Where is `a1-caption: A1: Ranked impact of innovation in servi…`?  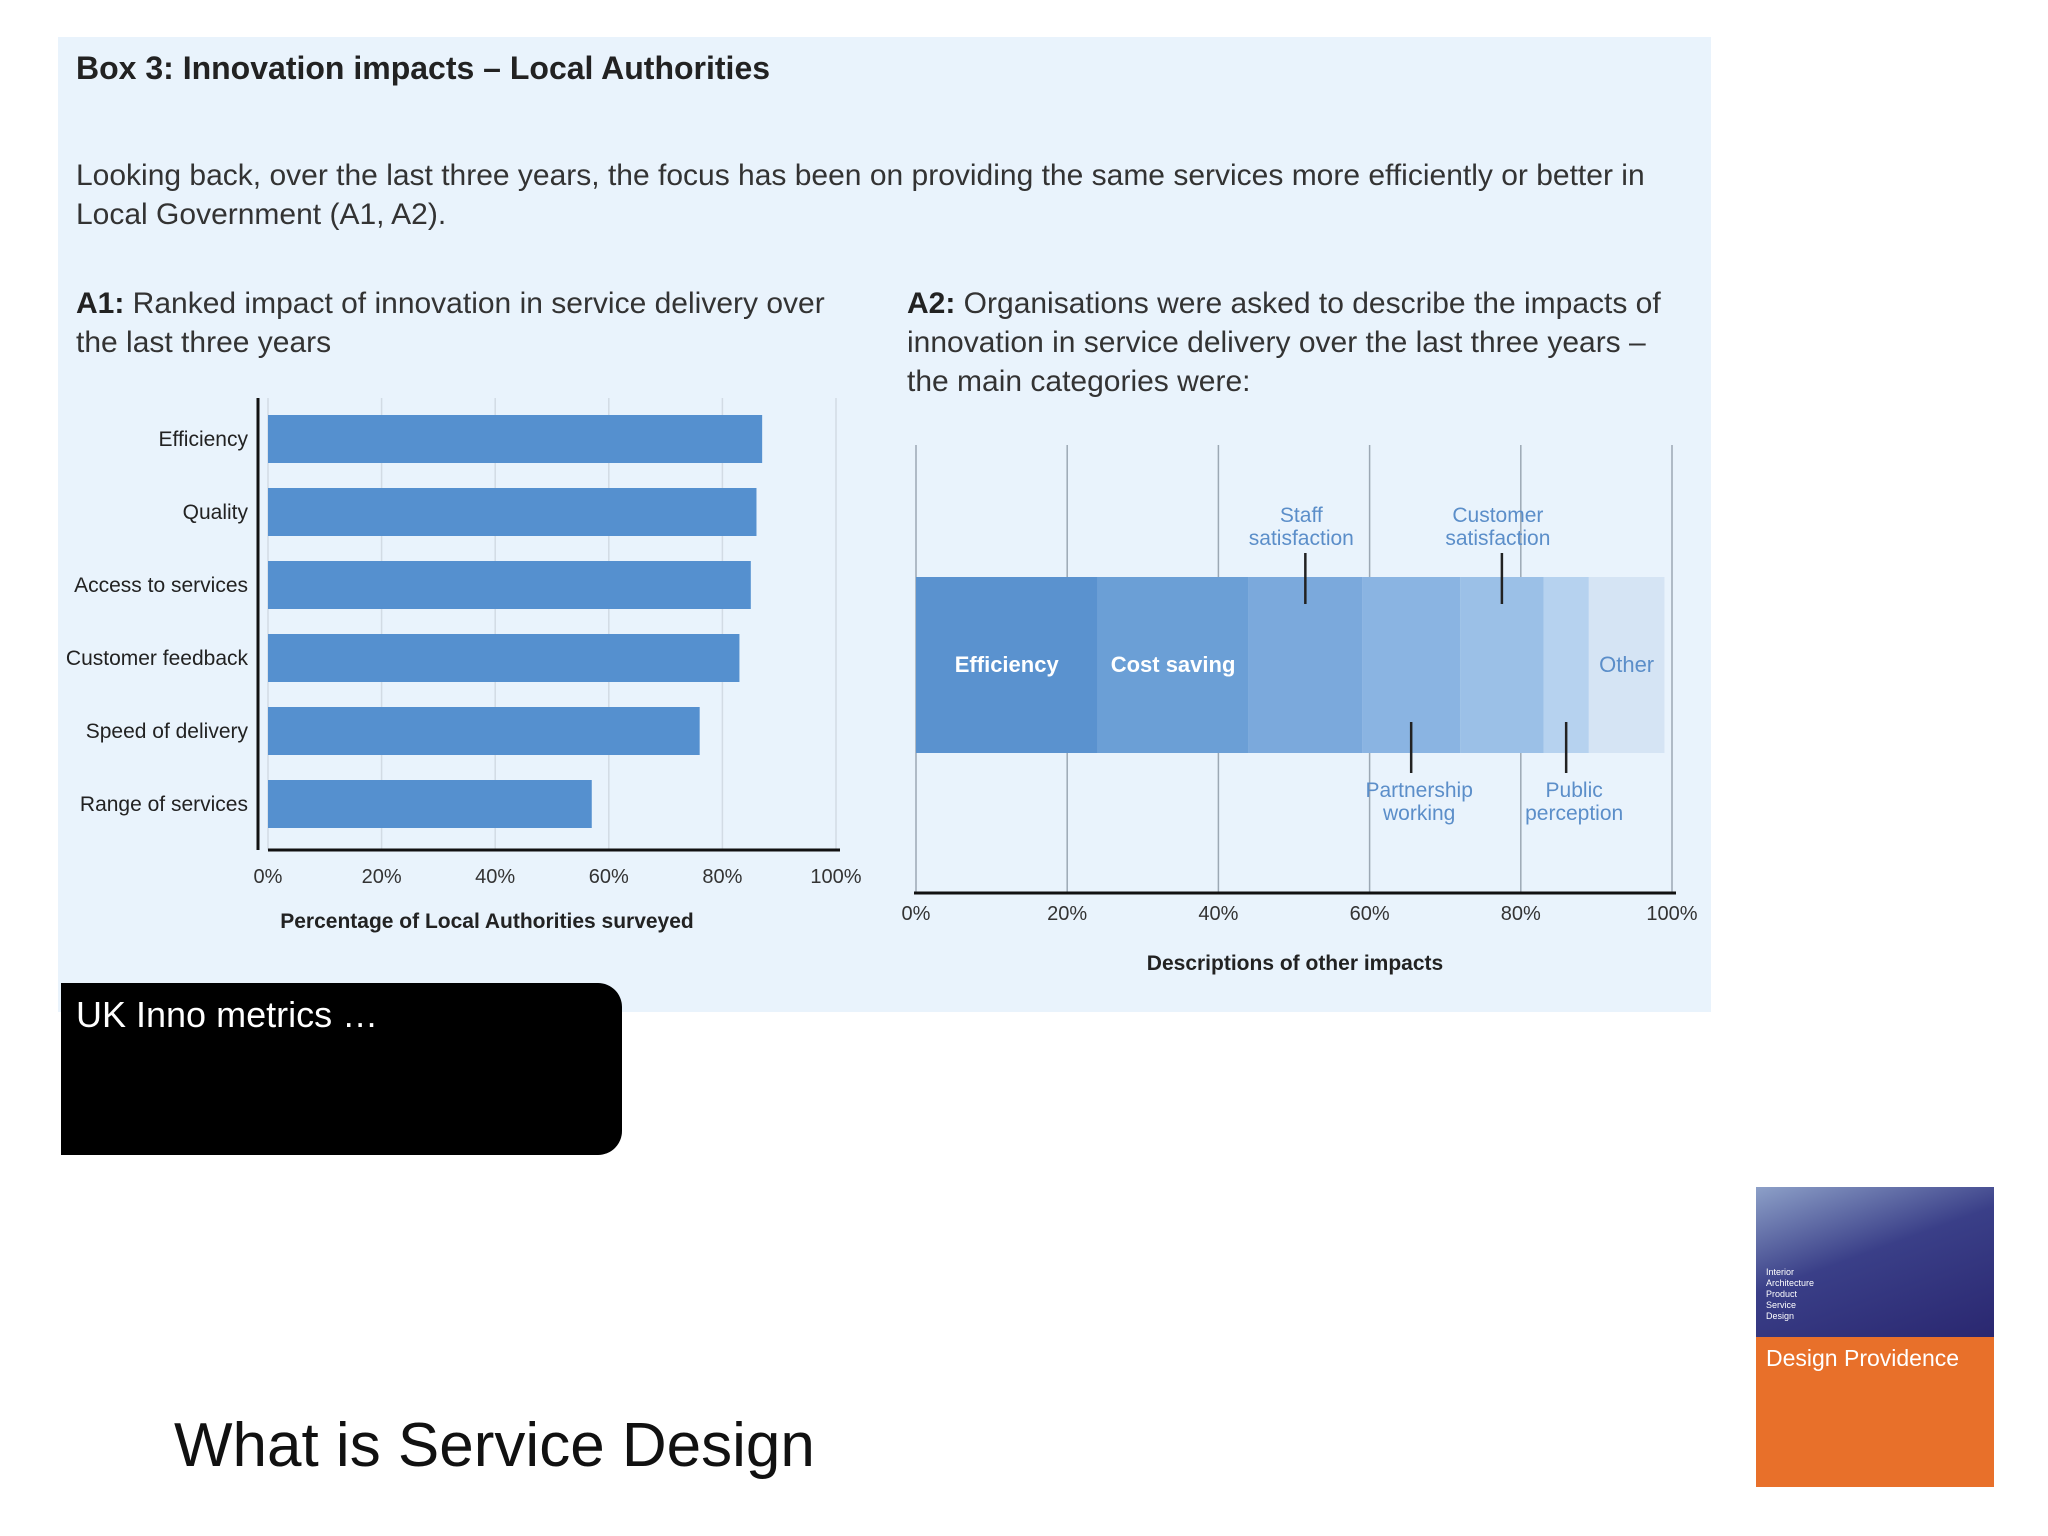
a1-caption: A1: Ranked impact of innovation in servi… is located at coordinates (471, 323).